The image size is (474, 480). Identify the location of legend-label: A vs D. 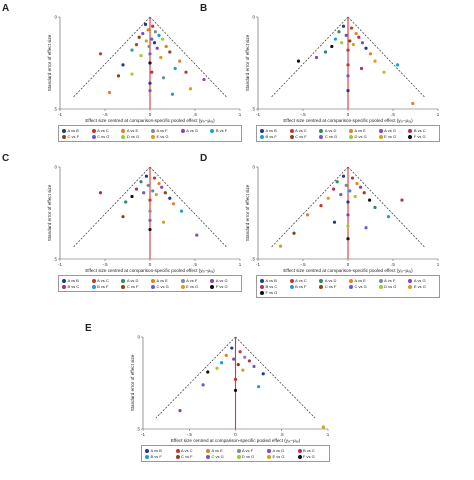
(330, 280).